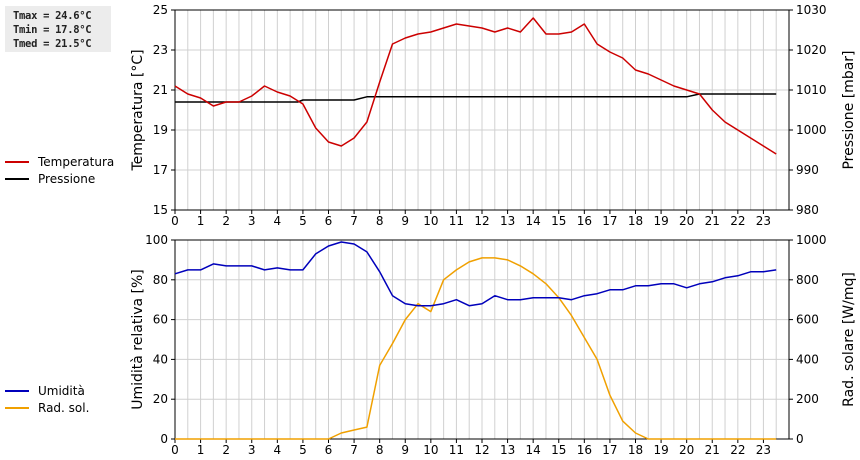 The image size is (860, 460). What do you see at coordinates (800, 439) in the screenshot?
I see `chart2-y2-tick-label: 0` at bounding box center [800, 439].